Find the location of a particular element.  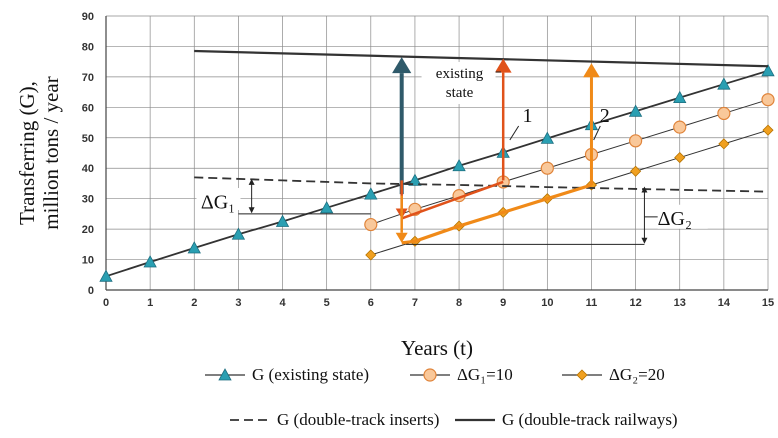

arrow-existing-state-head is located at coordinates (402, 65).